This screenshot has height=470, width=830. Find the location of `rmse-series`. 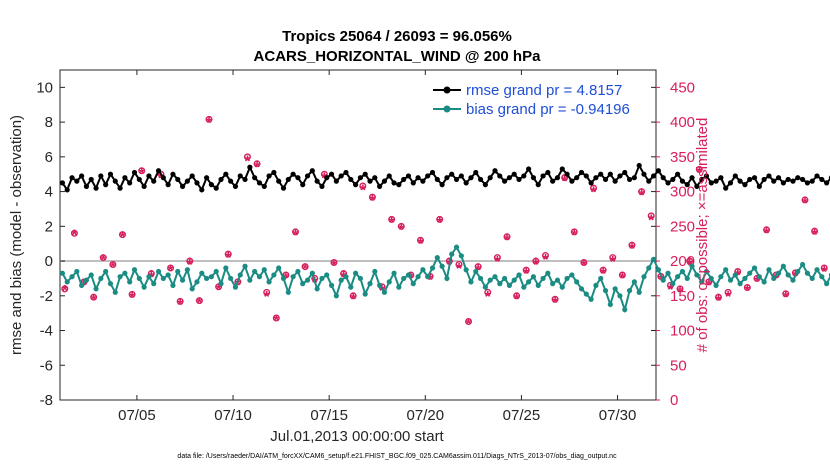

rmse-series is located at coordinates (444, 177).